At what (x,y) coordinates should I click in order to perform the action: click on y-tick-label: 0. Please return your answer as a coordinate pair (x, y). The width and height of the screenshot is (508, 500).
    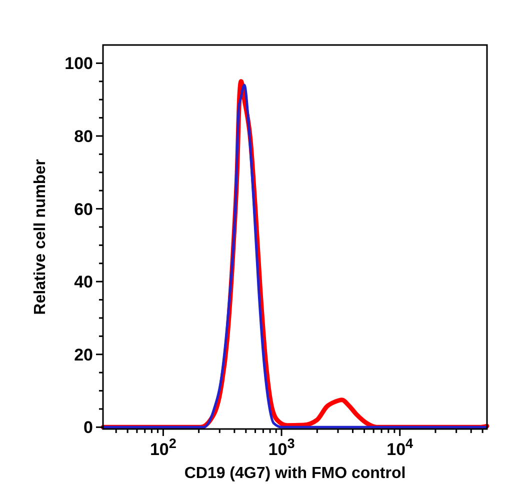
    Looking at the image, I should click on (88, 428).